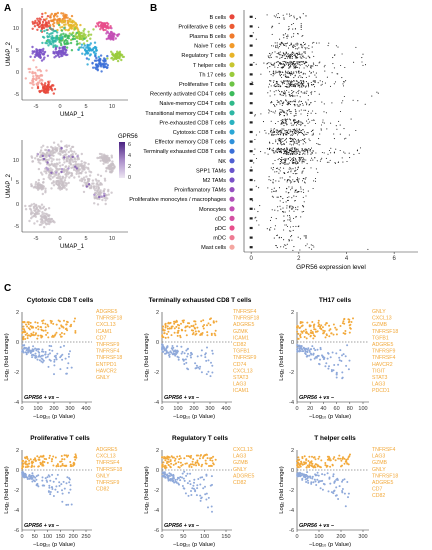 This screenshot has height=550, width=432. I want to click on umap-bottom-axes: 10 5 0 -5 -5 0 5 10 UMAP_1 UMAP_2, so click(67, 195).